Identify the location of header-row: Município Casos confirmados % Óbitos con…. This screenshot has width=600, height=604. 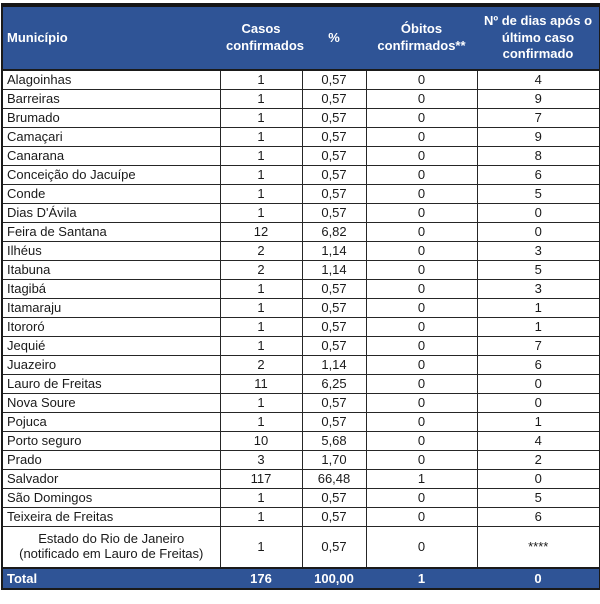
(301, 38).